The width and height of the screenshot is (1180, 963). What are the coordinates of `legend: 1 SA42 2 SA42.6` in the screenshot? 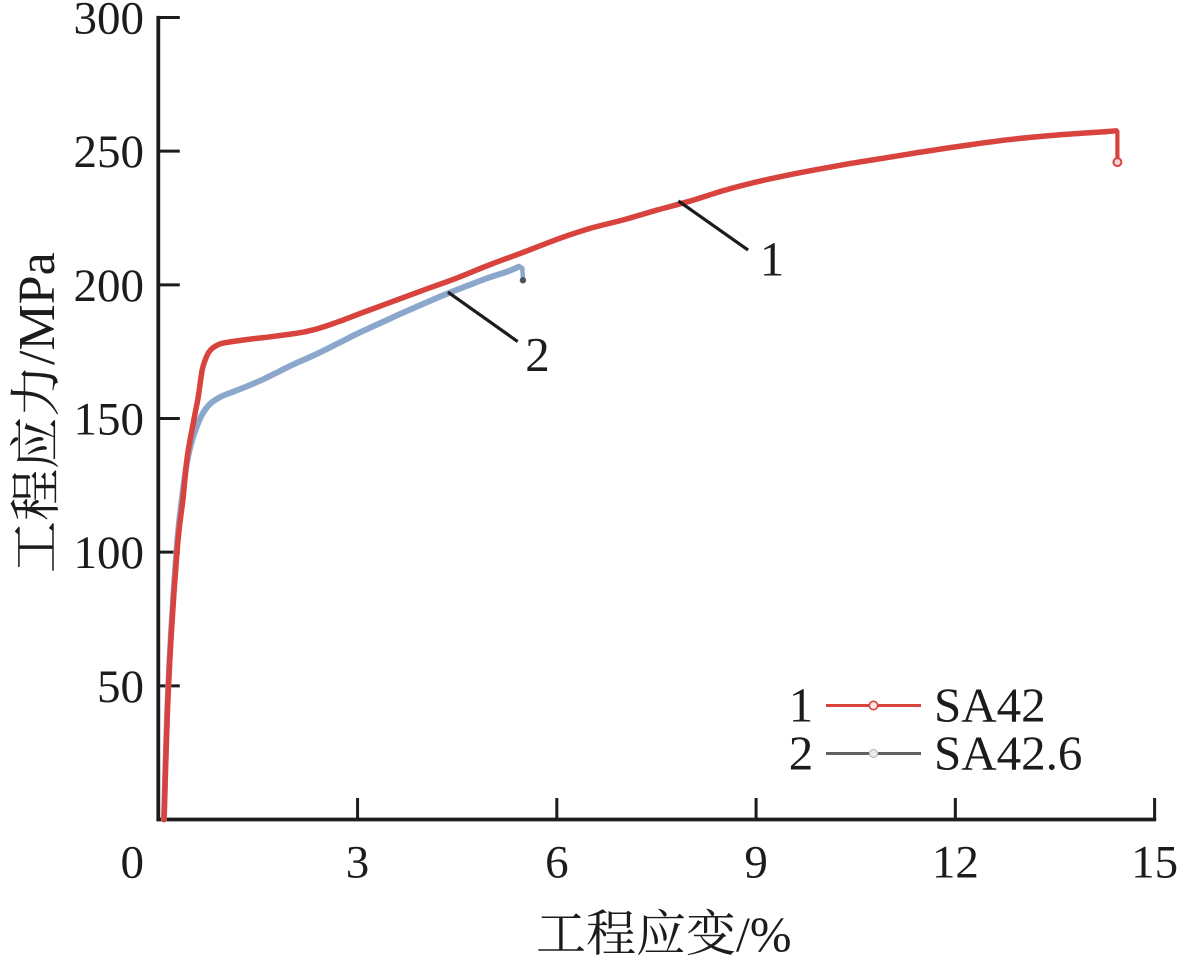 It's located at (936, 729).